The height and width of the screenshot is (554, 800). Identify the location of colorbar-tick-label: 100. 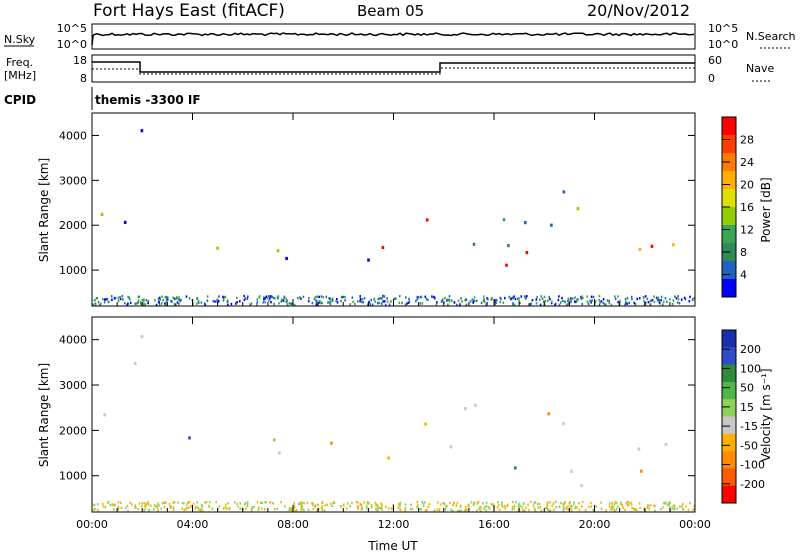
(750, 368).